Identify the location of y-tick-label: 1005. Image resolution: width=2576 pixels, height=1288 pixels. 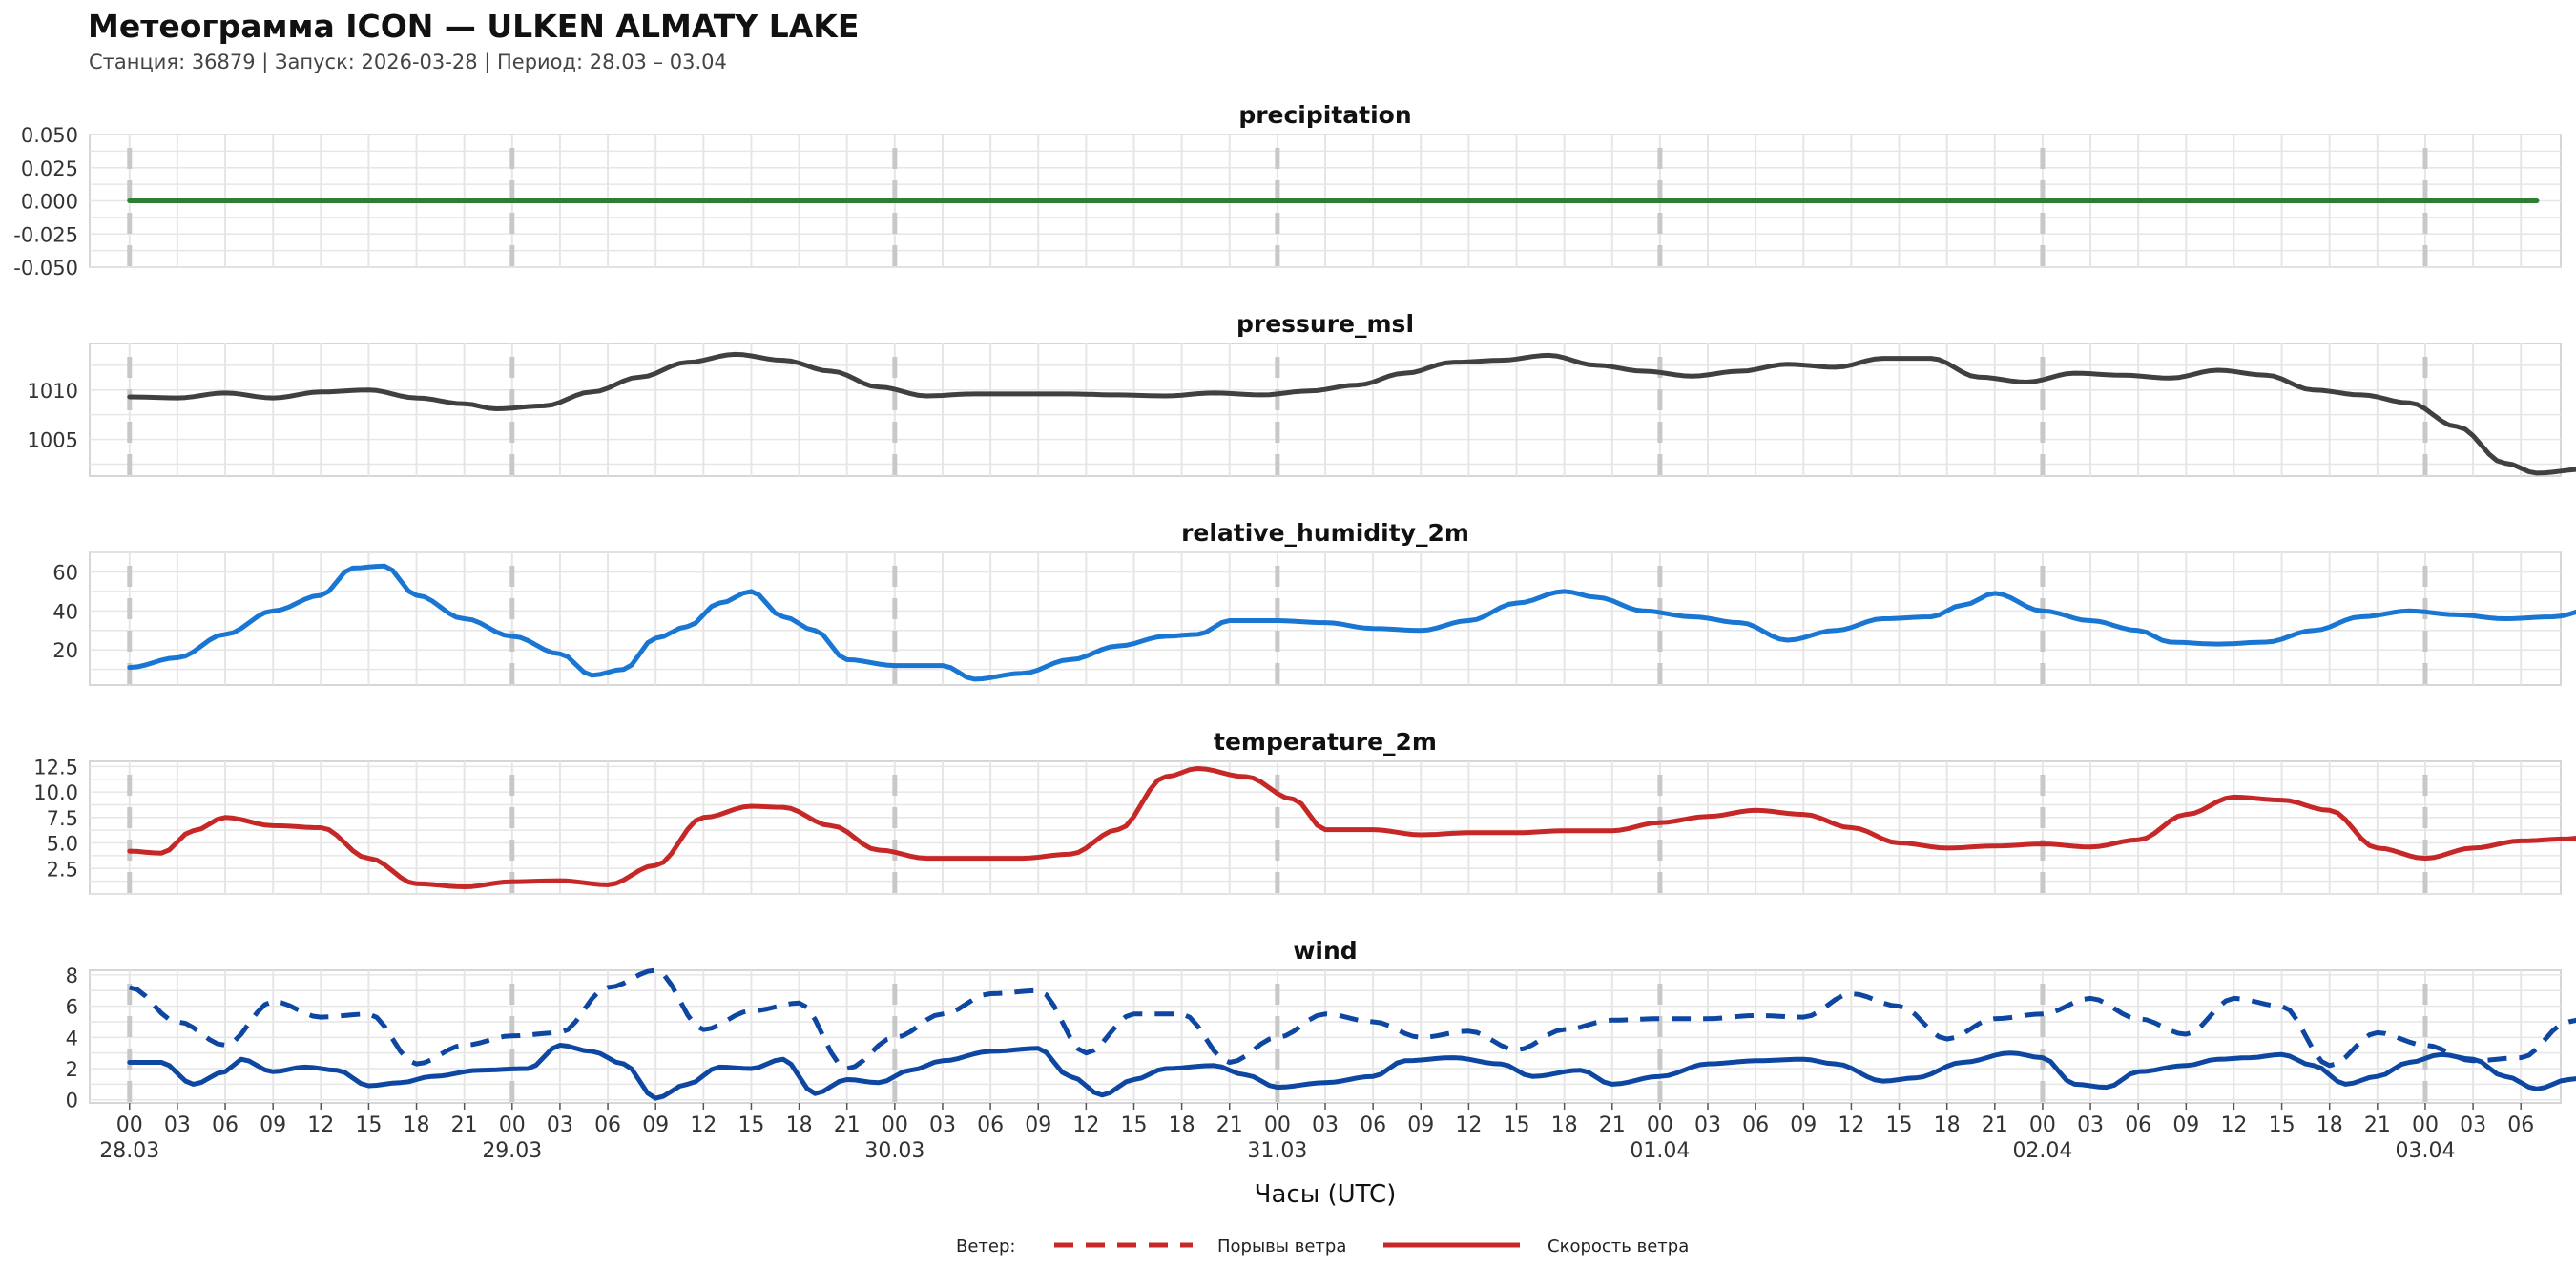
(53, 440).